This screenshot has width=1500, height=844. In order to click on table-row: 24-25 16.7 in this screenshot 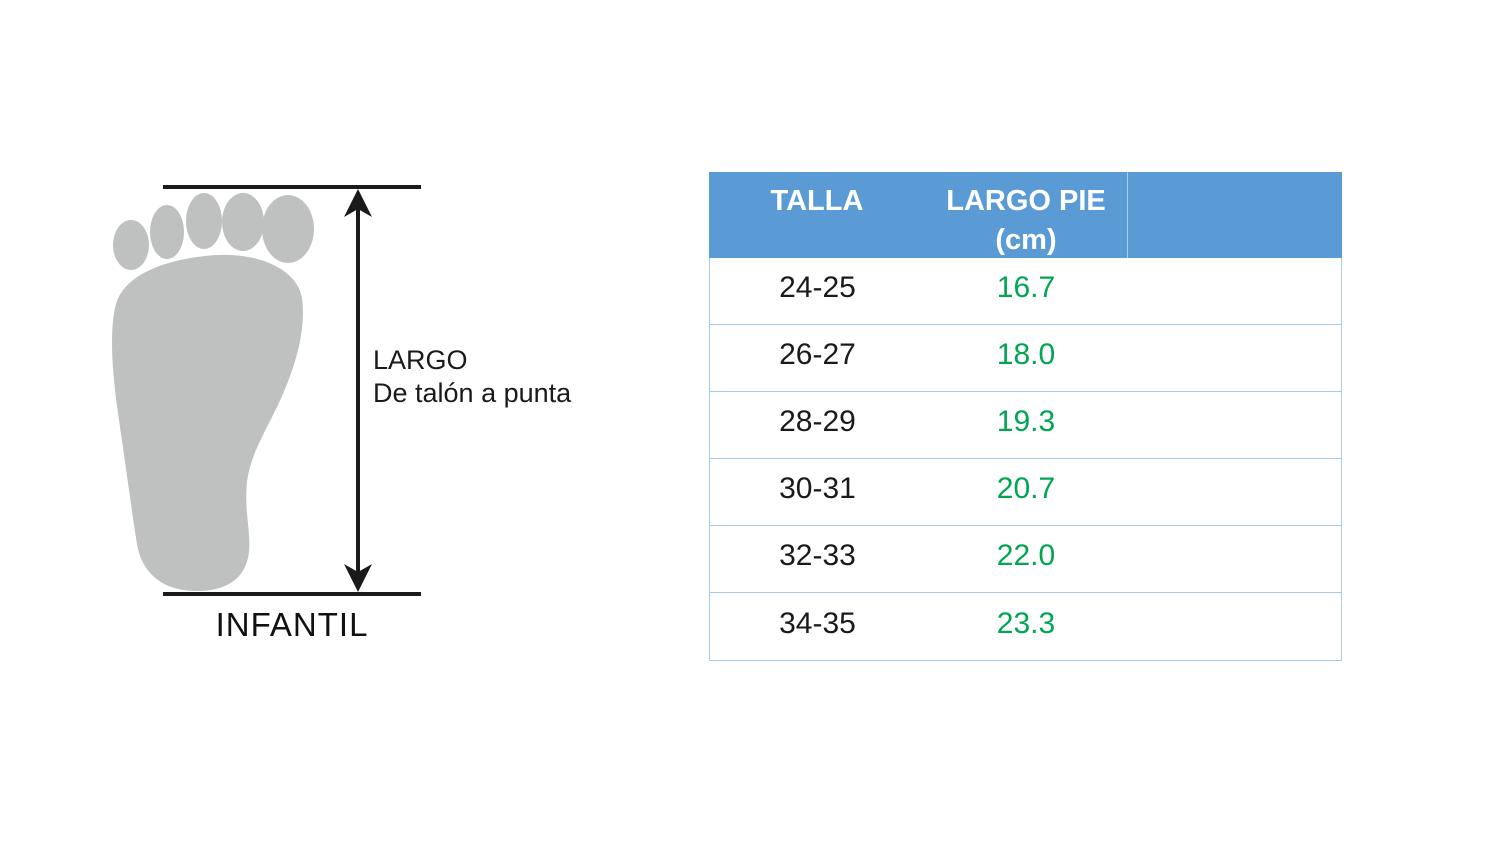, I will do `click(1025, 291)`.